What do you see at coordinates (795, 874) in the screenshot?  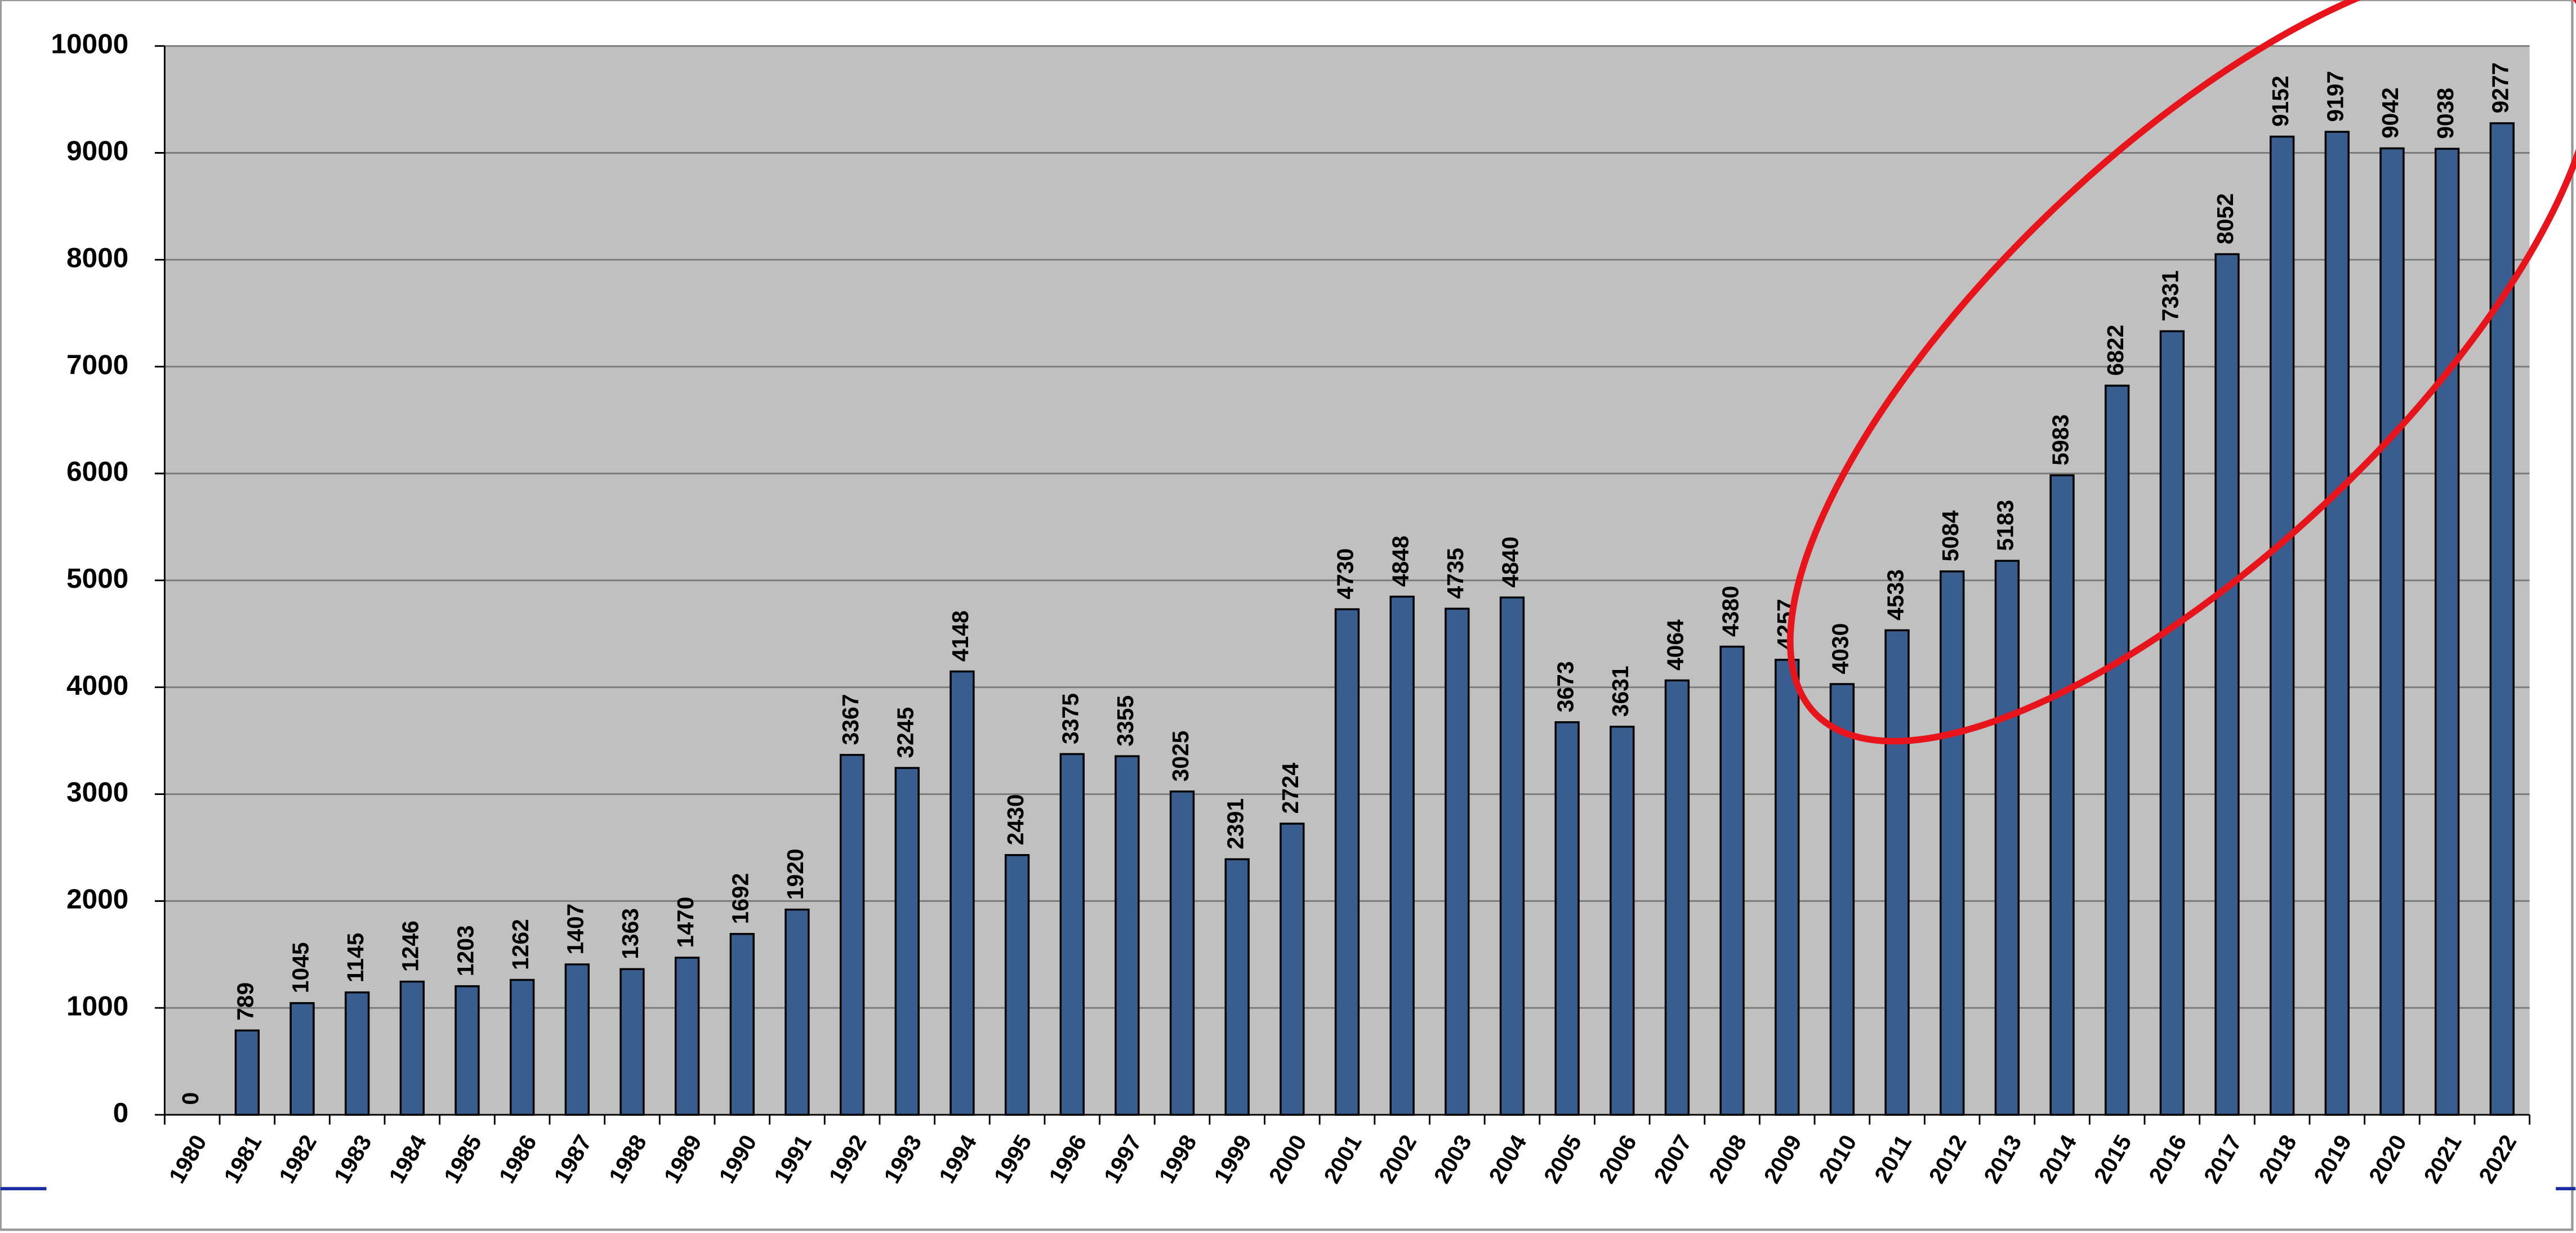 I see `value-label: 1920` at bounding box center [795, 874].